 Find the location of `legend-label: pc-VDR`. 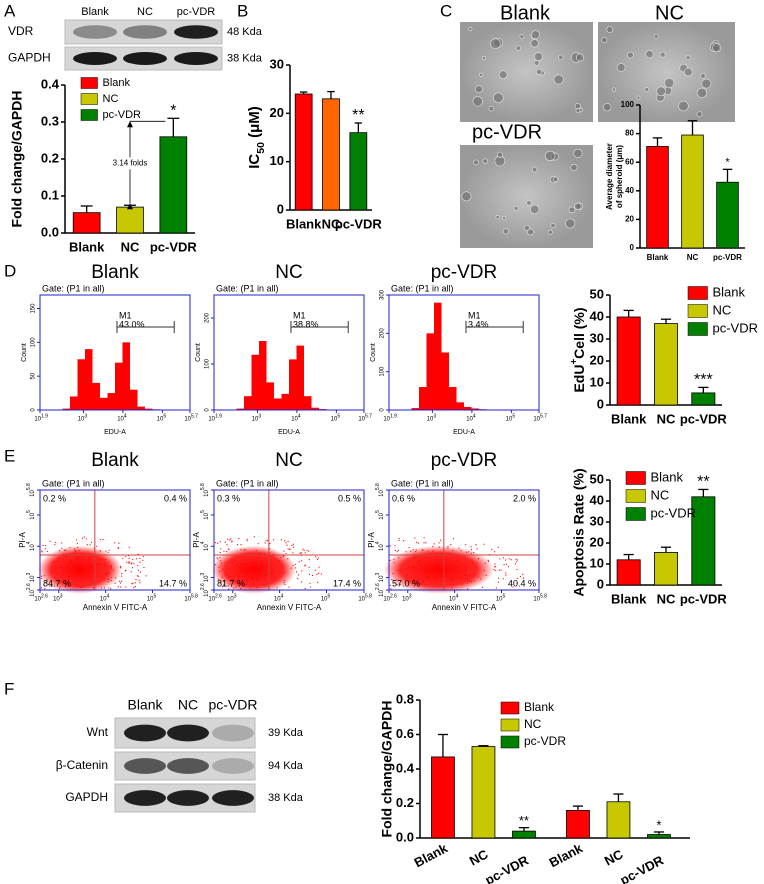

legend-label: pc-VDR is located at coordinates (736, 327).